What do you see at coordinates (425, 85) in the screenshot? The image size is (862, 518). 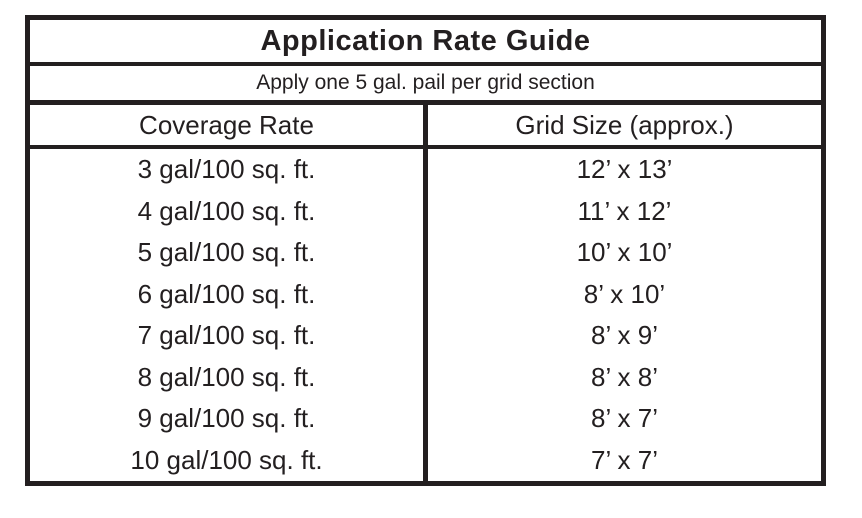 I see `table-subtitle: Apply one 5 gal. pail per grid section` at bounding box center [425, 85].